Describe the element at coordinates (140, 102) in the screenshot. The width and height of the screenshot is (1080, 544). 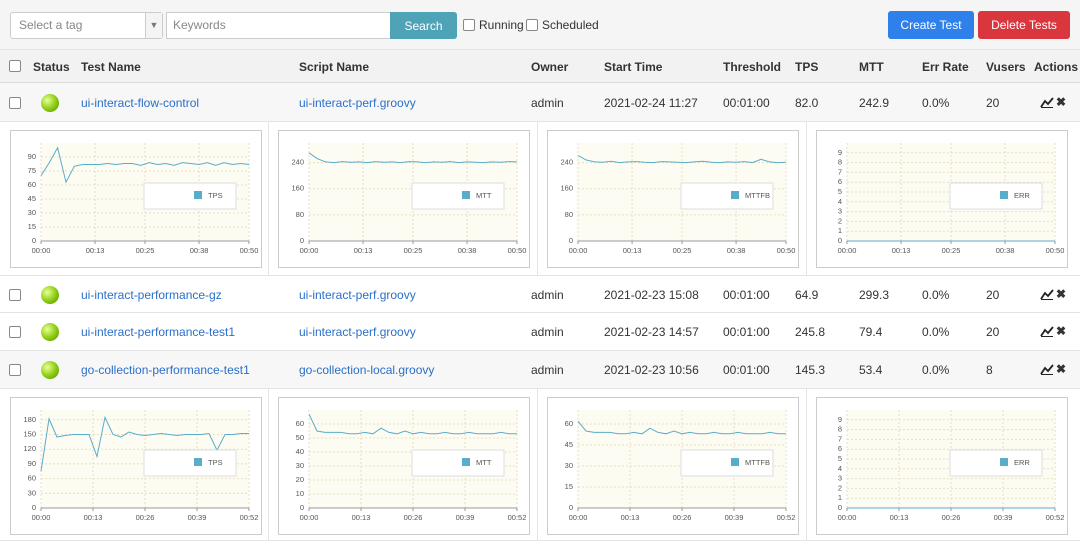
I see `test-link: ui-interact-flow-control` at that location.